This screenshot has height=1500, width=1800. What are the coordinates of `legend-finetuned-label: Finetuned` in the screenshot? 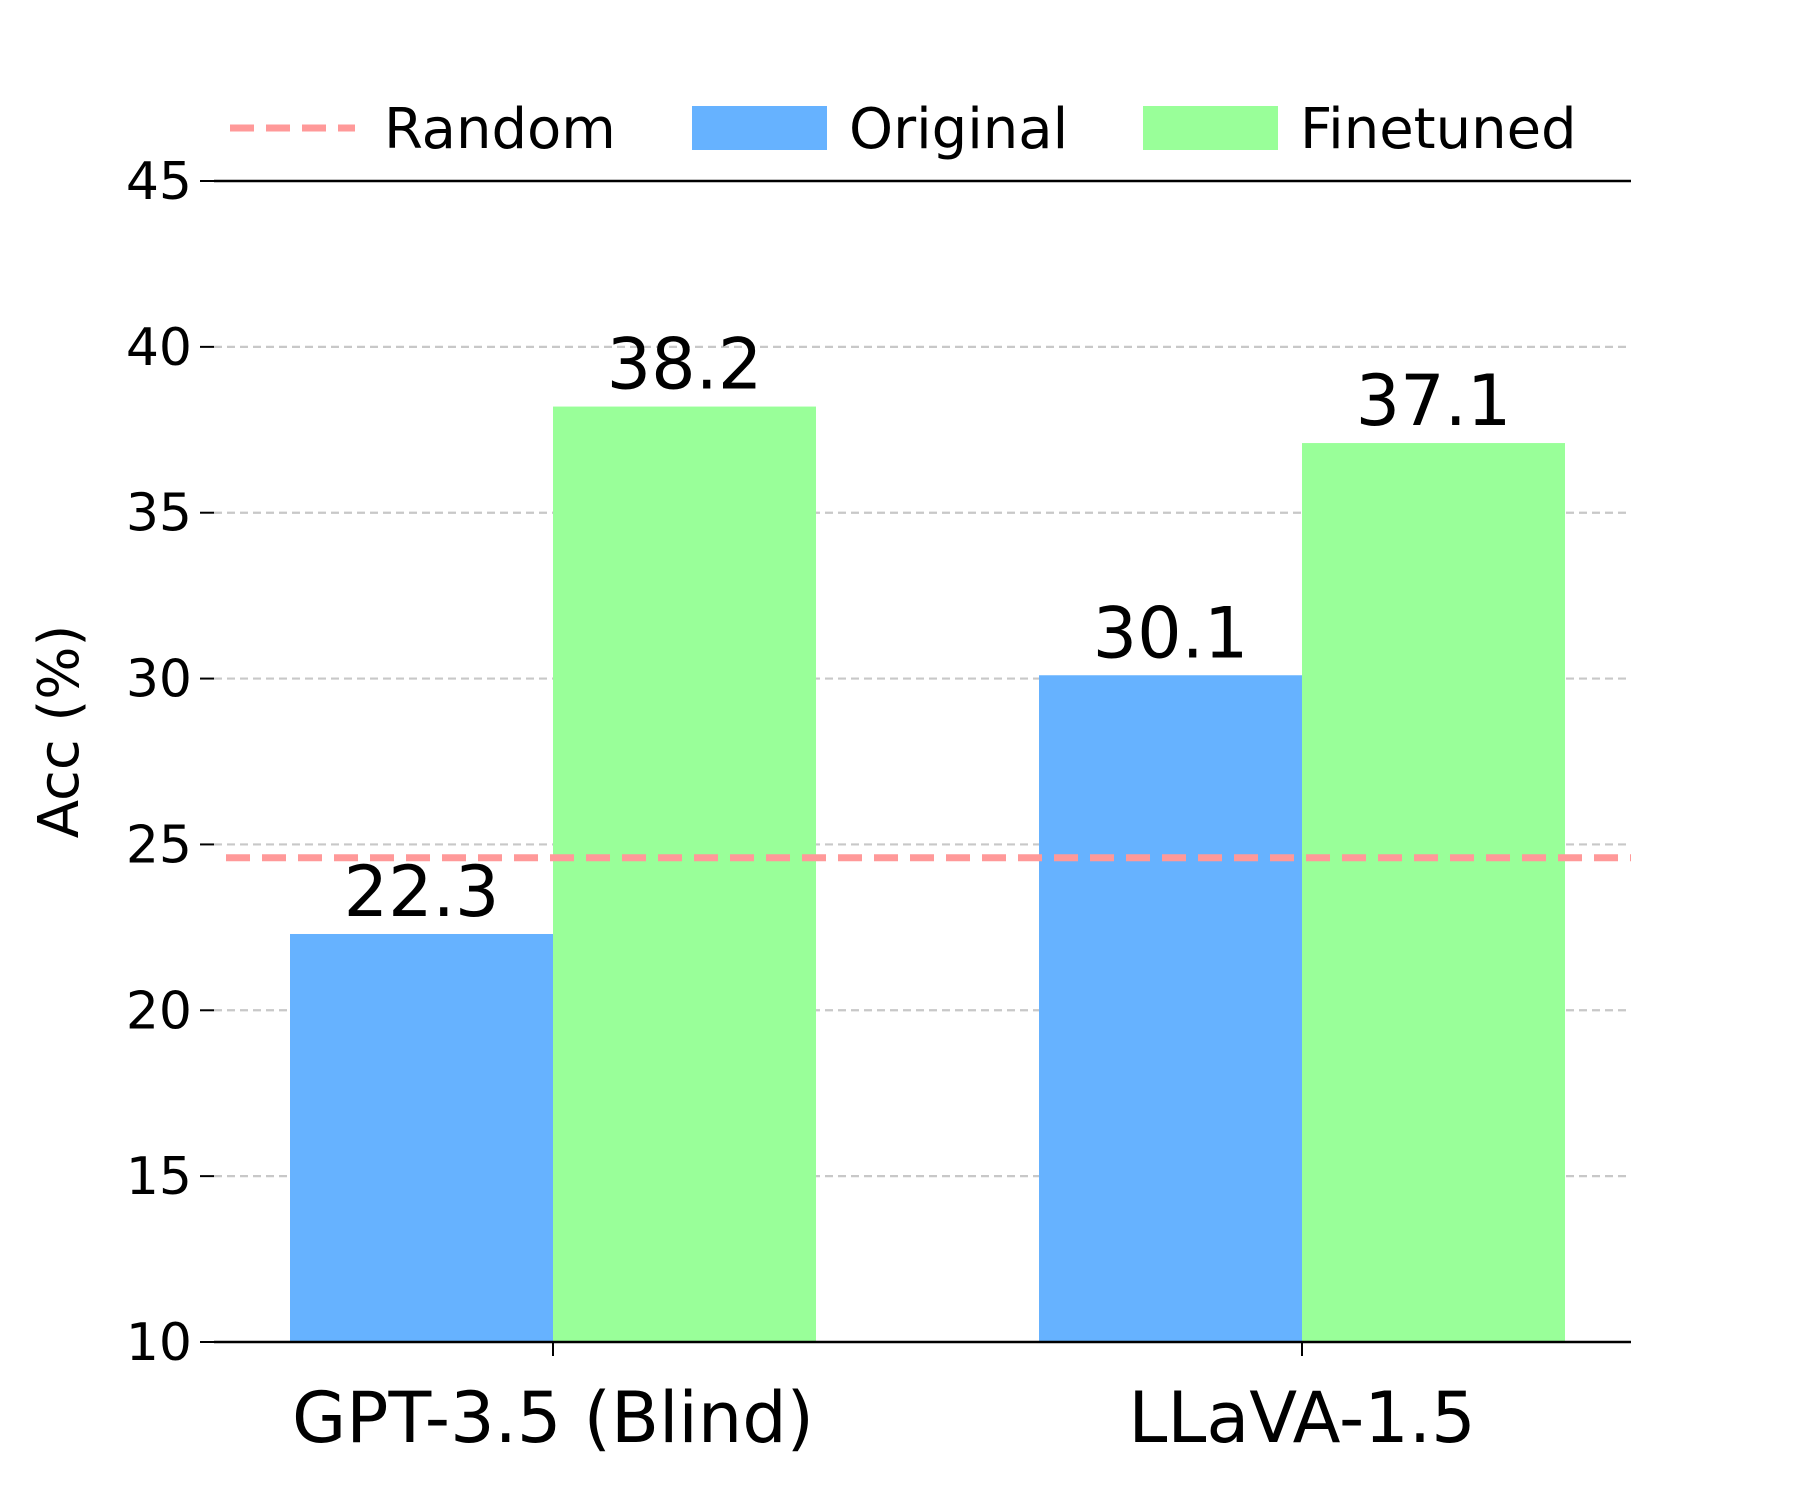 It's located at (1438, 129).